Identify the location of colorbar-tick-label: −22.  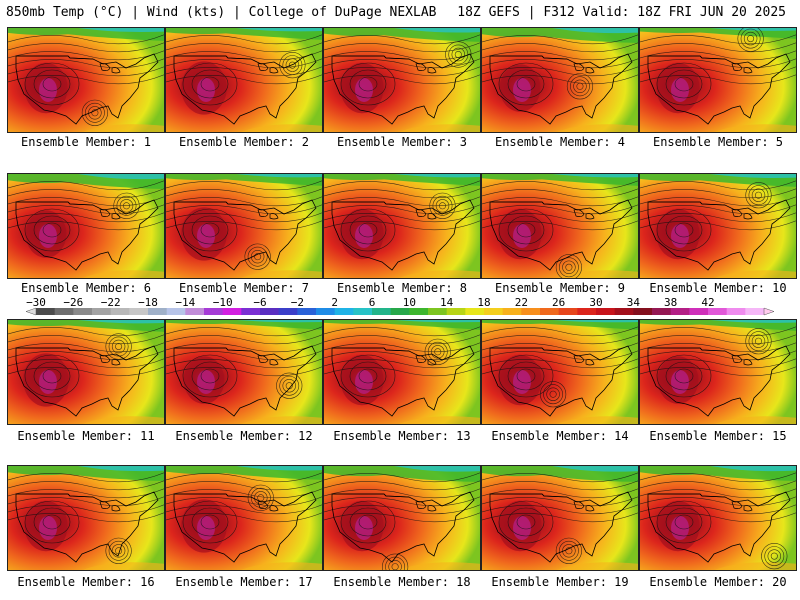
(110, 302).